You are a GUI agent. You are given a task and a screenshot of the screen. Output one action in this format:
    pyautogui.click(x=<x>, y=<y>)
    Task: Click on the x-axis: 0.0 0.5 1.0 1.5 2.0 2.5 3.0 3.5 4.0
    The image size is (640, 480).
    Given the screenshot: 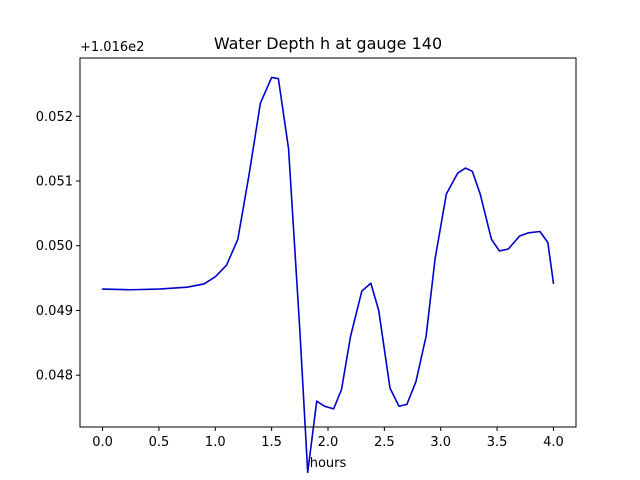 What is the action you would take?
    pyautogui.click(x=328, y=438)
    